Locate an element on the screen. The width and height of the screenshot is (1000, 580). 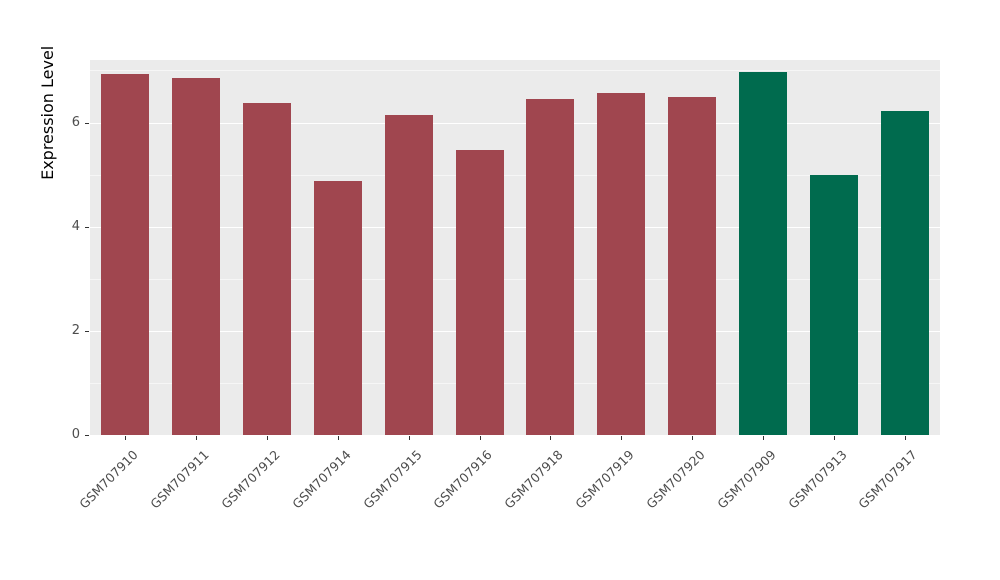
x-tick-label-GSM707912: GSM707912 is located at coordinates (250, 479).